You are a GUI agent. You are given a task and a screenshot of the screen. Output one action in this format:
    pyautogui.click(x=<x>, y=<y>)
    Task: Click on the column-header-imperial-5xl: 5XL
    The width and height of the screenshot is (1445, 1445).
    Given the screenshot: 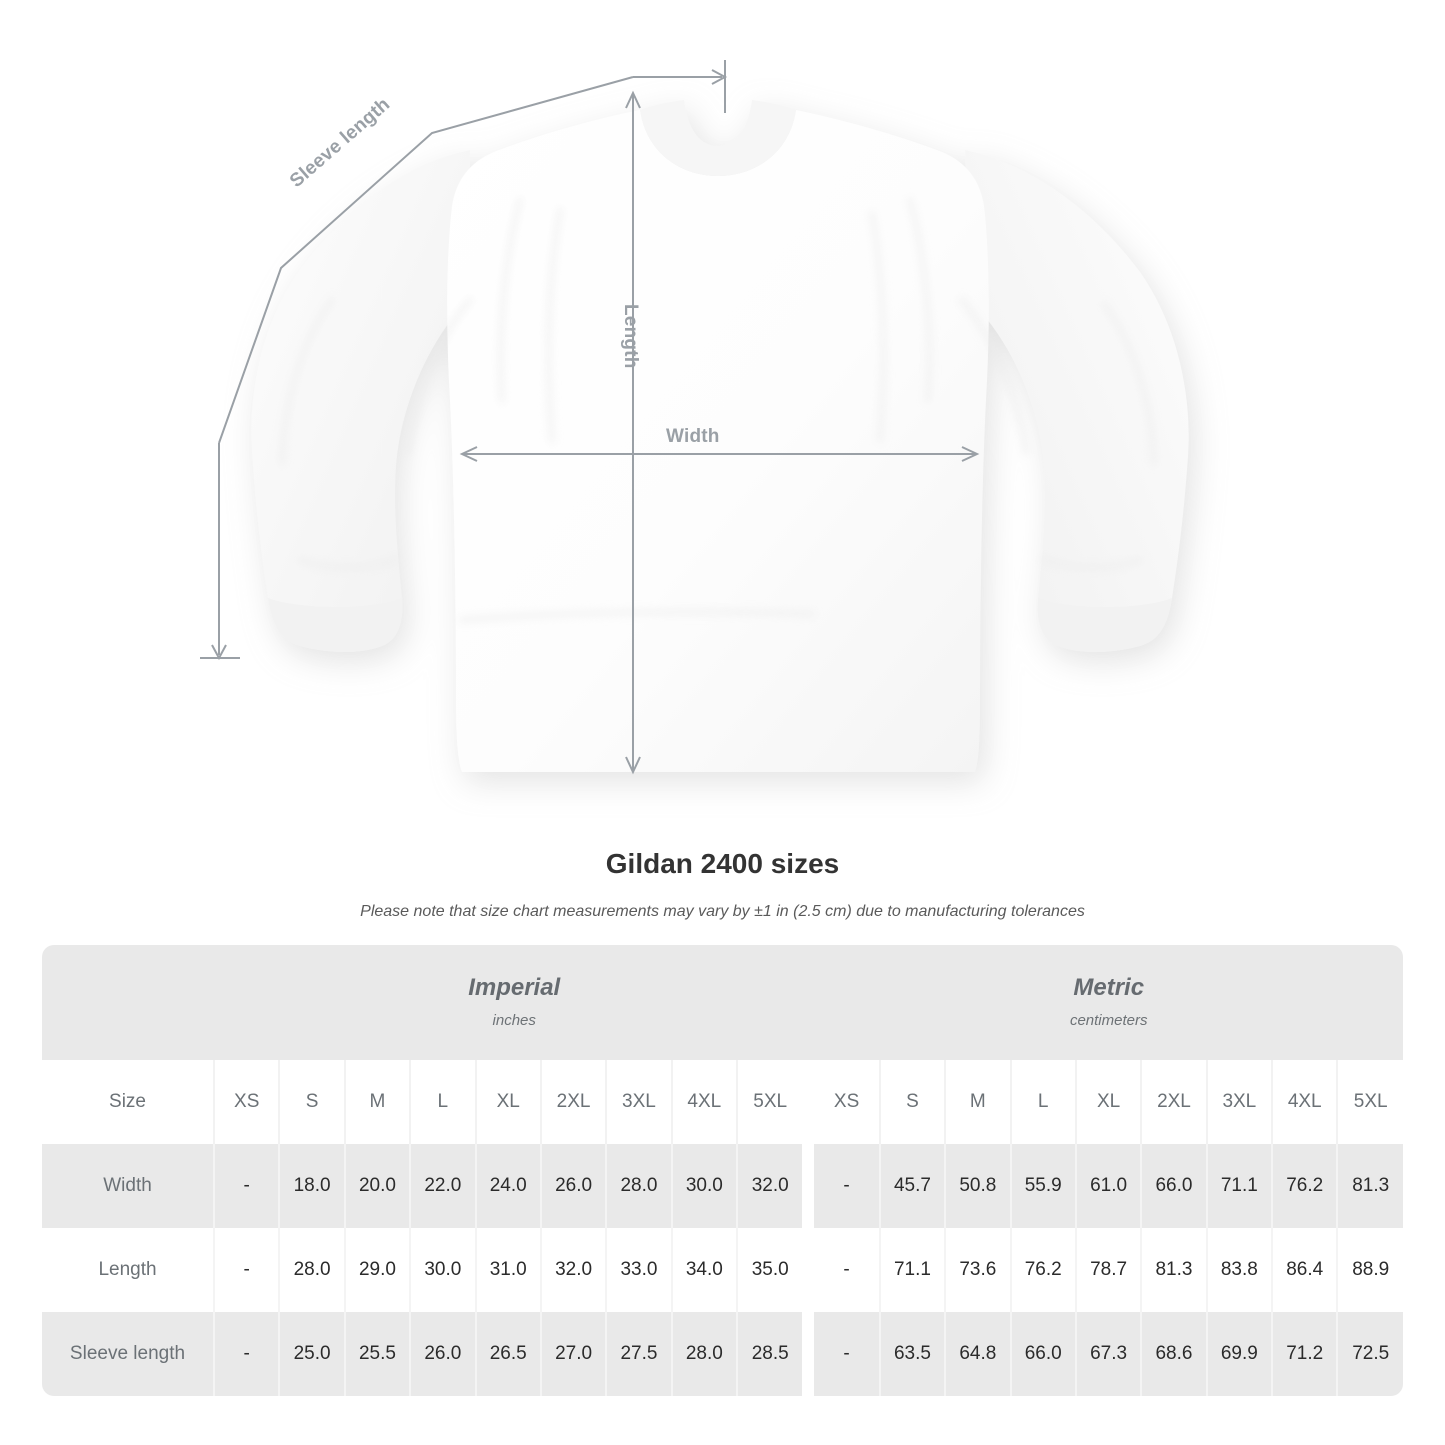 What is the action you would take?
    pyautogui.click(x=769, y=1102)
    